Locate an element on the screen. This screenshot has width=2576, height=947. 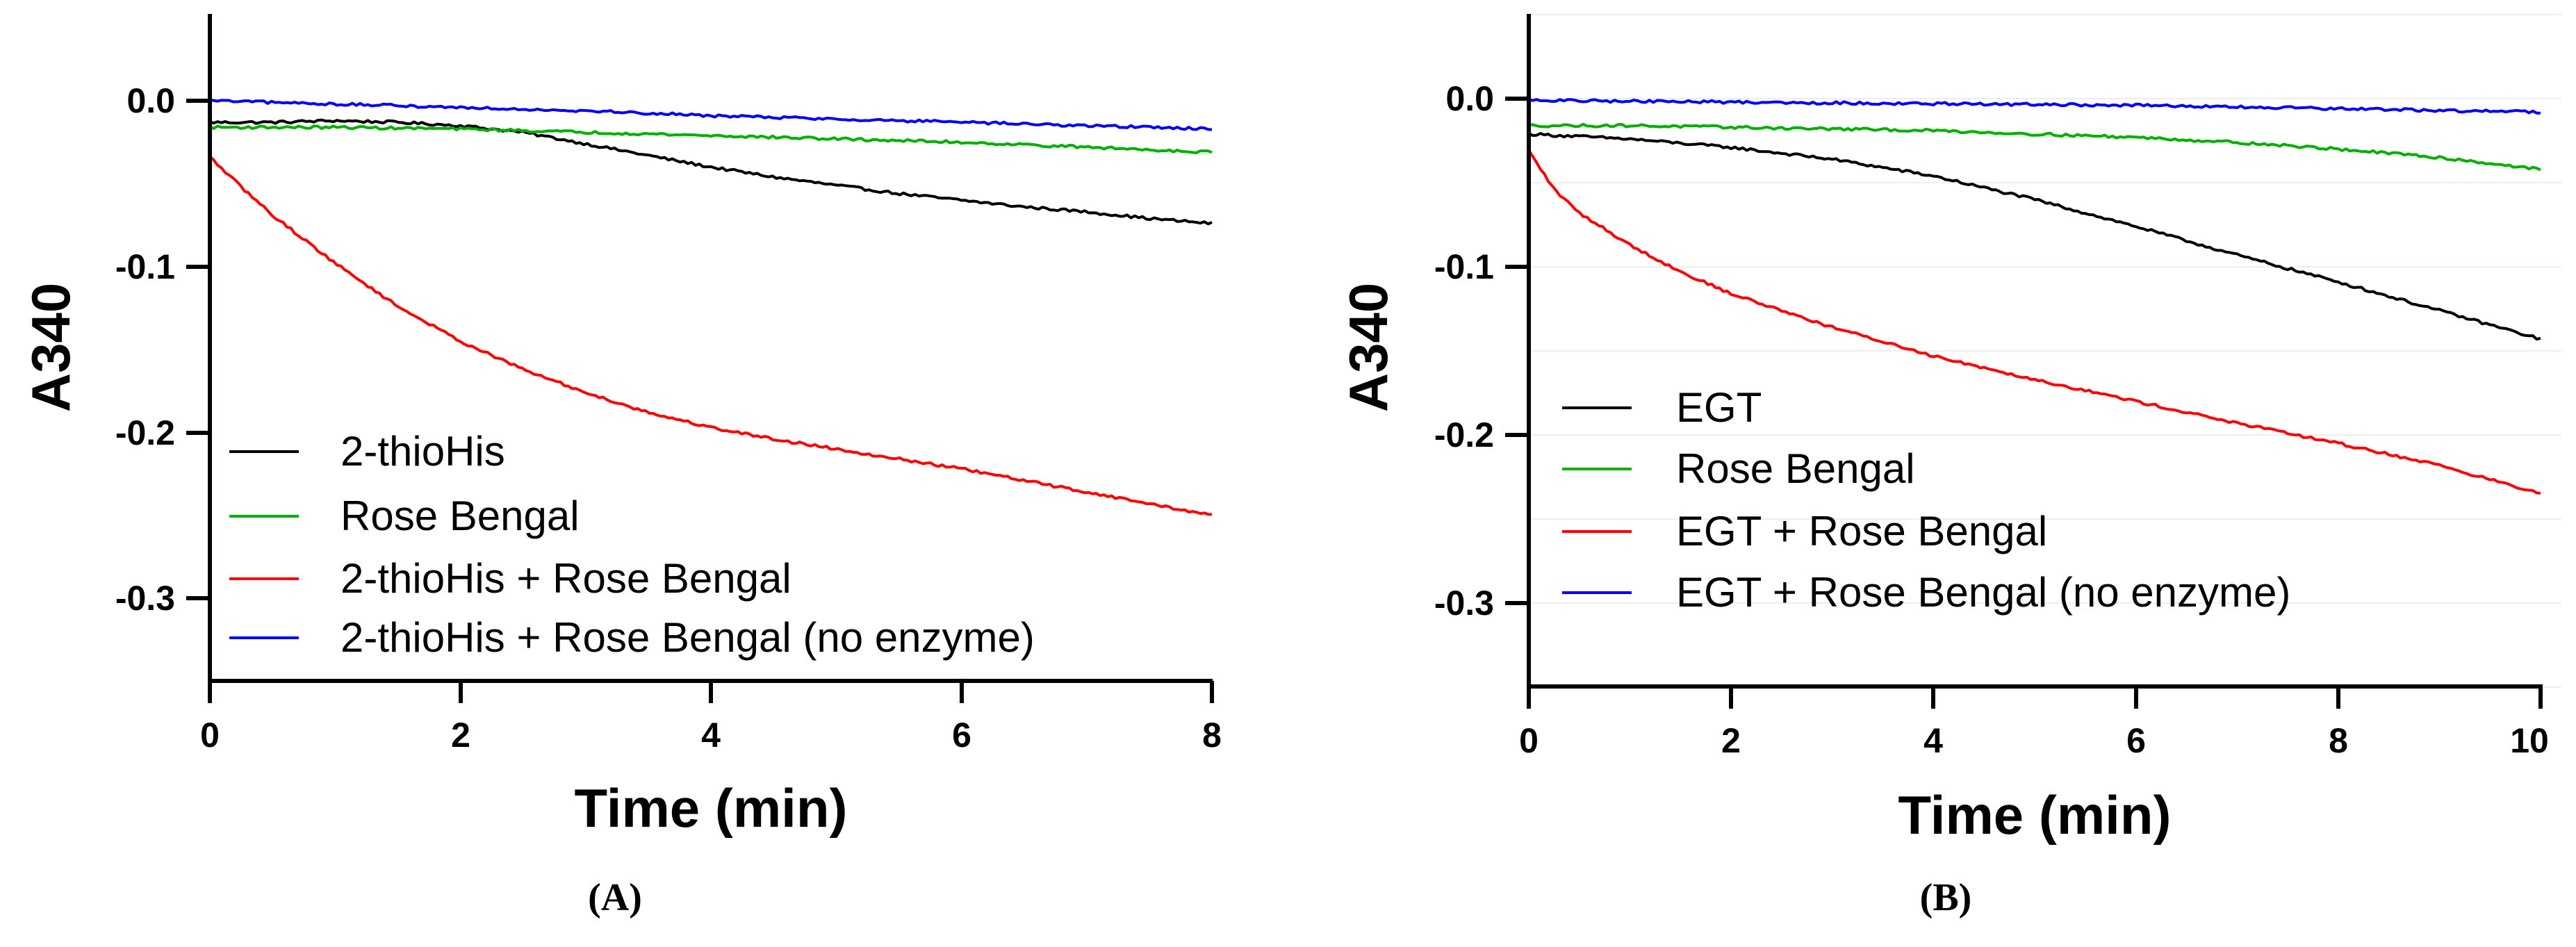
panel-b-ytick-label: 0.0 is located at coordinates (1469, 98).